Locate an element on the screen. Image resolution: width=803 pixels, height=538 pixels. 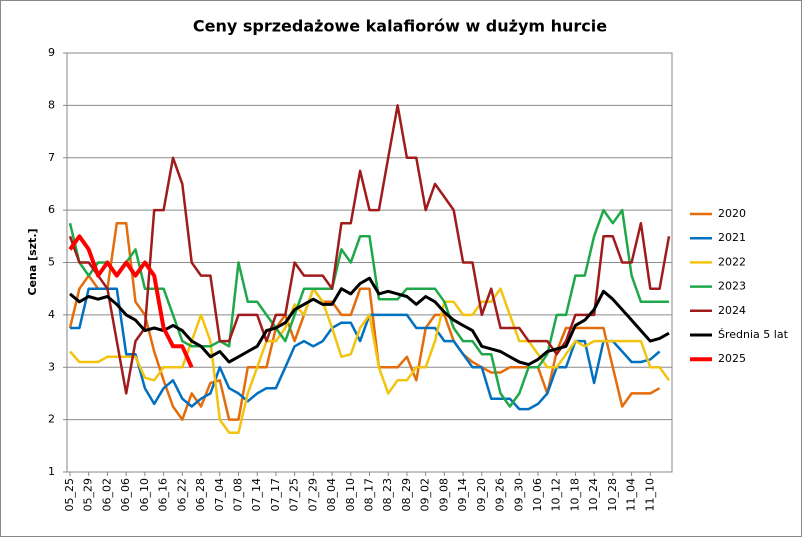
x-tick-label: 10_12 is located at coordinates (556, 495).